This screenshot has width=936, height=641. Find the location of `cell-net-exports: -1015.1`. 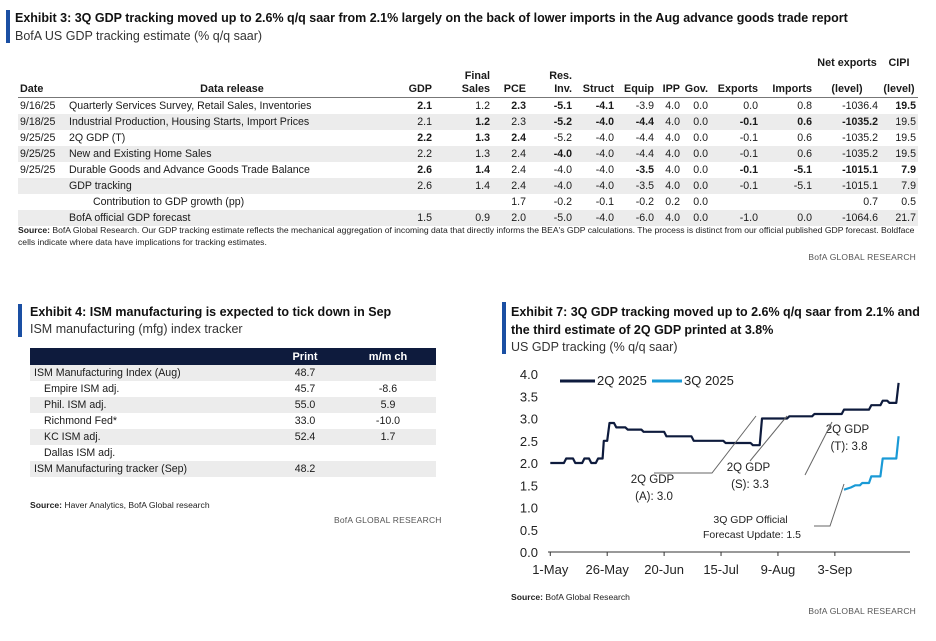

cell-net-exports: -1015.1 is located at coordinates (847, 186).